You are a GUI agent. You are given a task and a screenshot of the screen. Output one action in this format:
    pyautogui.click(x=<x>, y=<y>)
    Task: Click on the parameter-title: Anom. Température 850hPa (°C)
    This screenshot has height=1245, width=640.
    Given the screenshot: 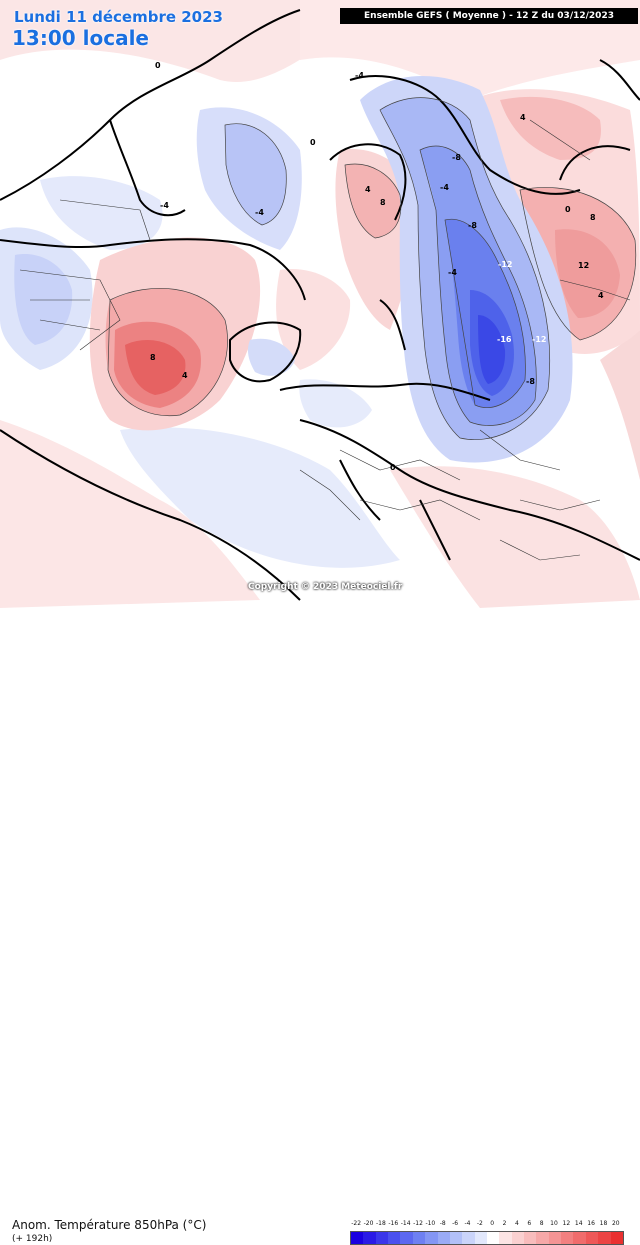 What is the action you would take?
    pyautogui.click(x=109, y=1225)
    